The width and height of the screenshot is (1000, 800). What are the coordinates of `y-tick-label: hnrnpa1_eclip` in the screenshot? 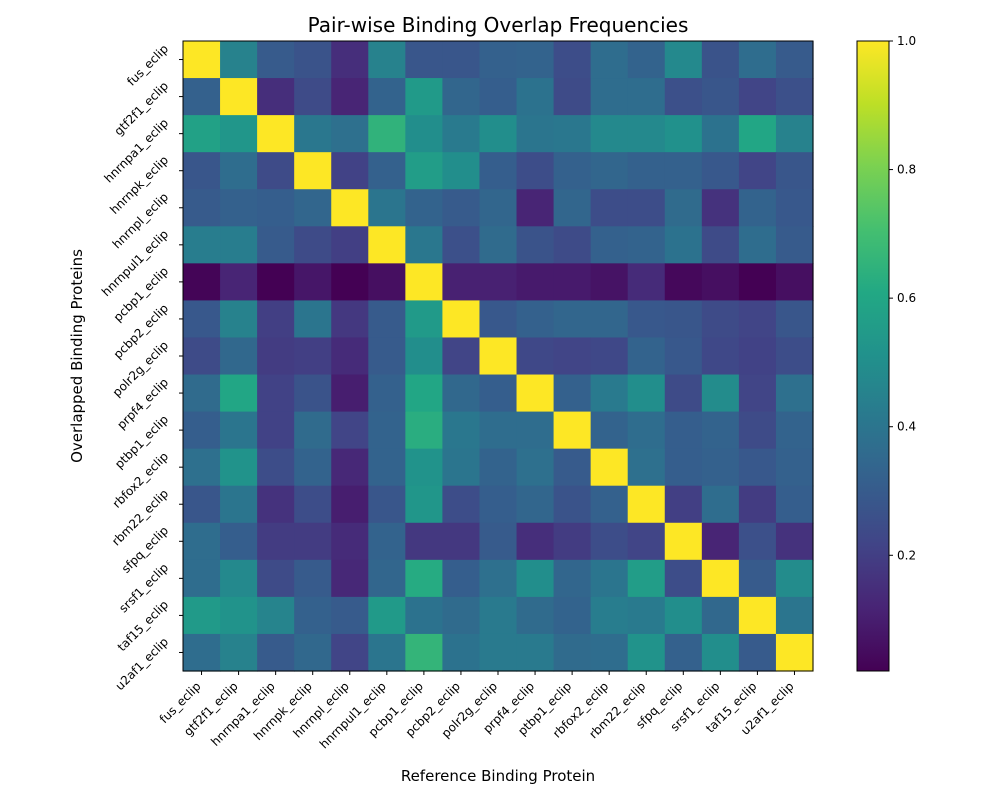 It's located at (137, 151).